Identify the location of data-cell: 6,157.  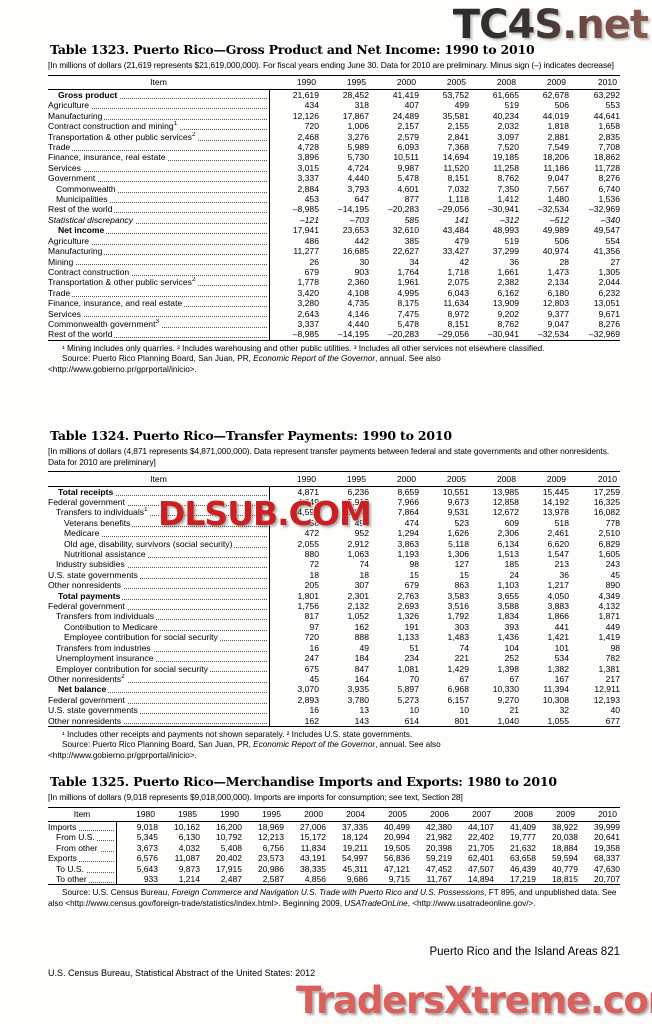
(458, 699).